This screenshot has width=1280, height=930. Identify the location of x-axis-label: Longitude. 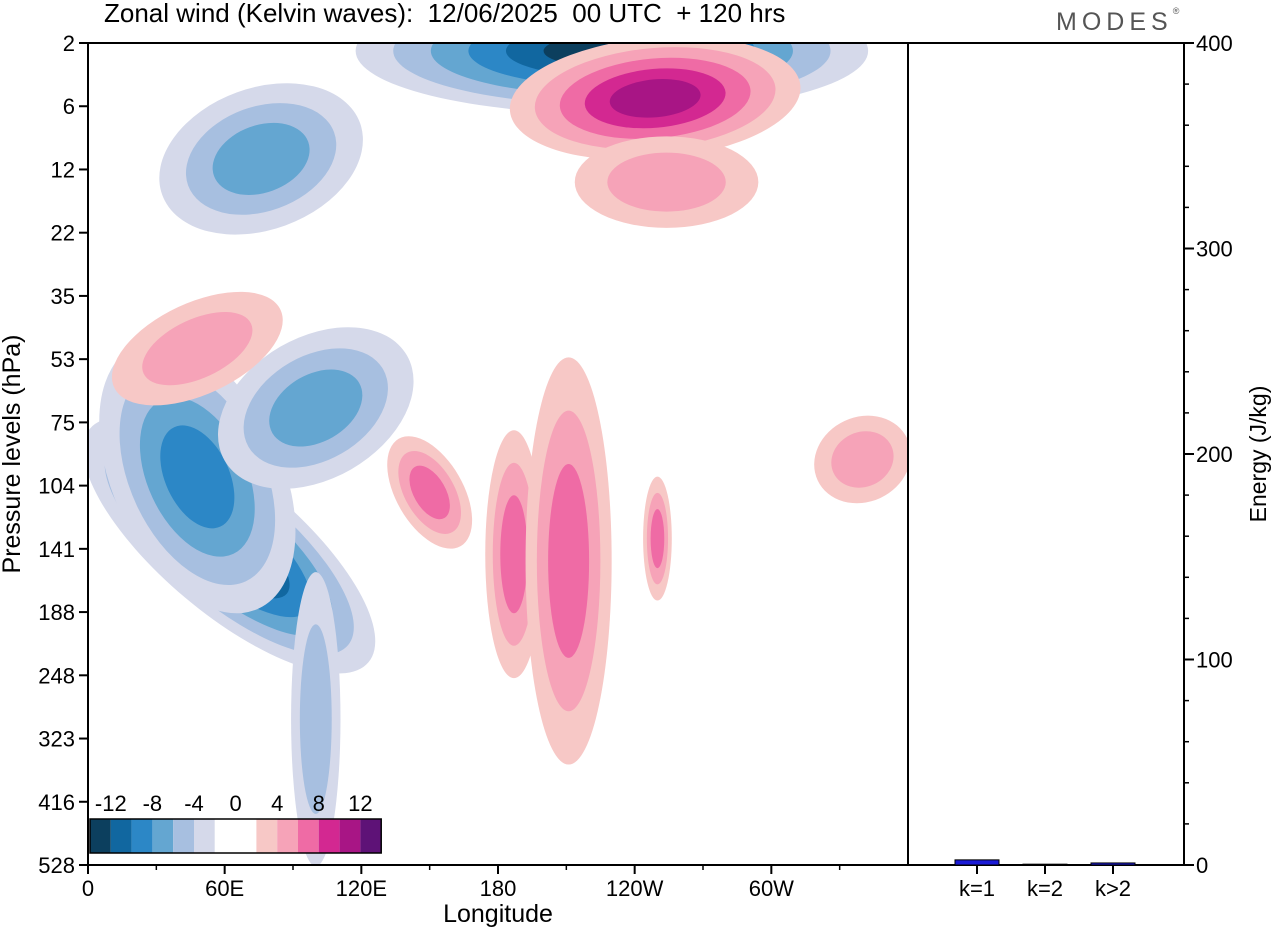
(498, 914).